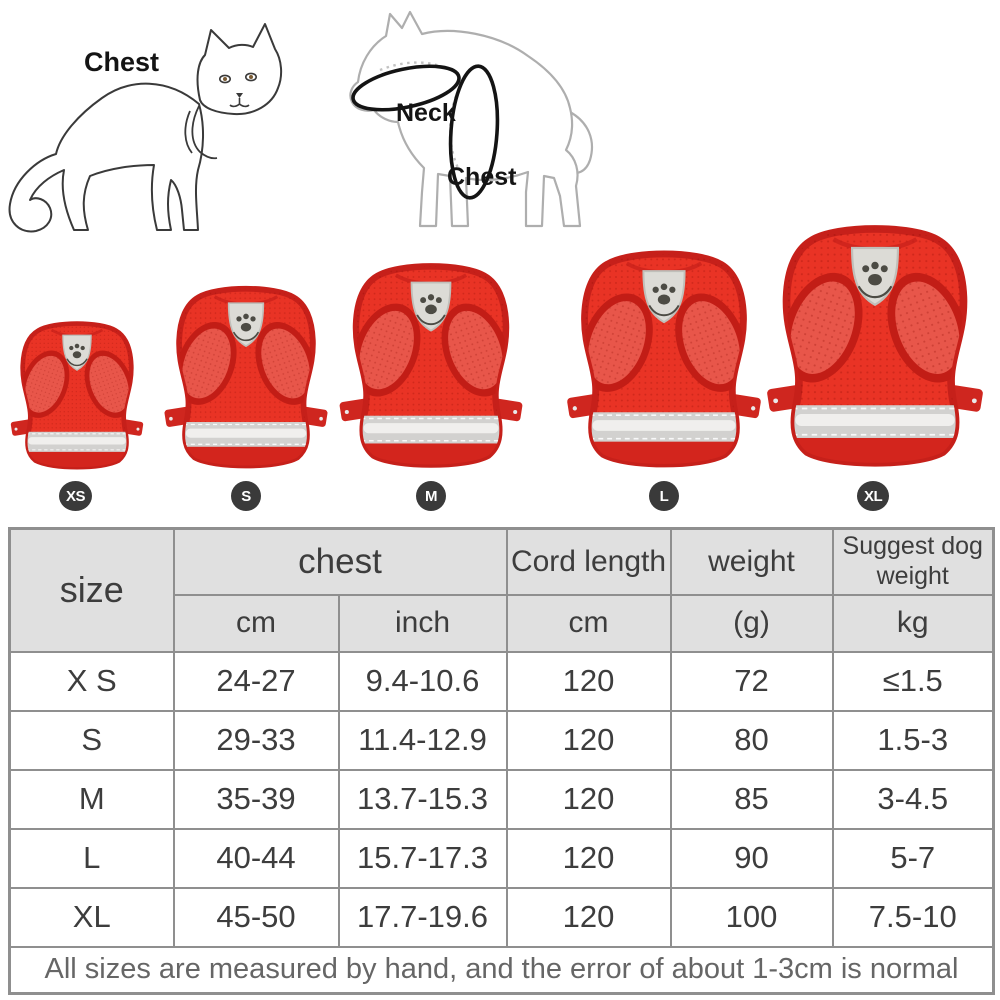 Image resolution: width=1000 pixels, height=1000 pixels. I want to click on cell-suggest-kg: 1.5-3, so click(913, 740).